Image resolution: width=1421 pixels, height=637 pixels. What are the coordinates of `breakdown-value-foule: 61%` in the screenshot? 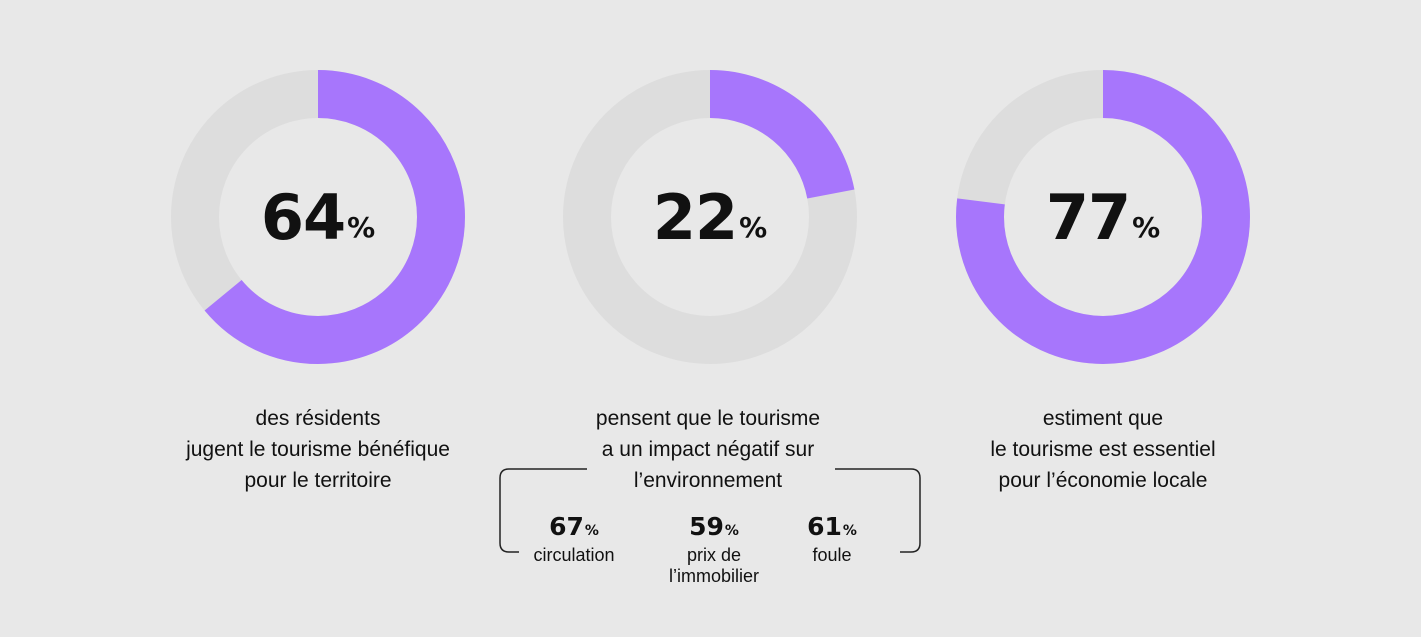 It's located at (832, 529).